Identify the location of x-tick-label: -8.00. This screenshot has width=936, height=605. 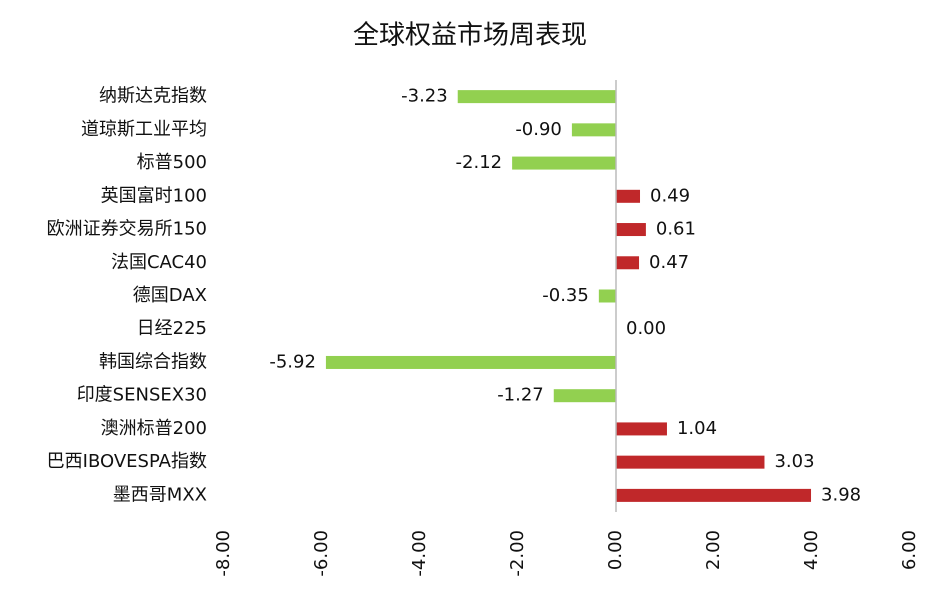
(223, 553).